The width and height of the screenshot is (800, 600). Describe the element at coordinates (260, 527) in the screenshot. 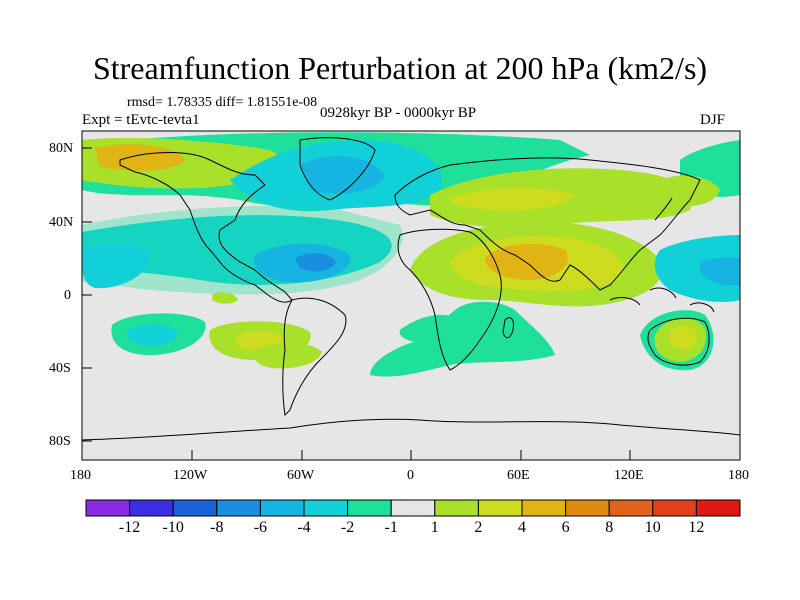

I see `colorbar-label: -6` at that location.